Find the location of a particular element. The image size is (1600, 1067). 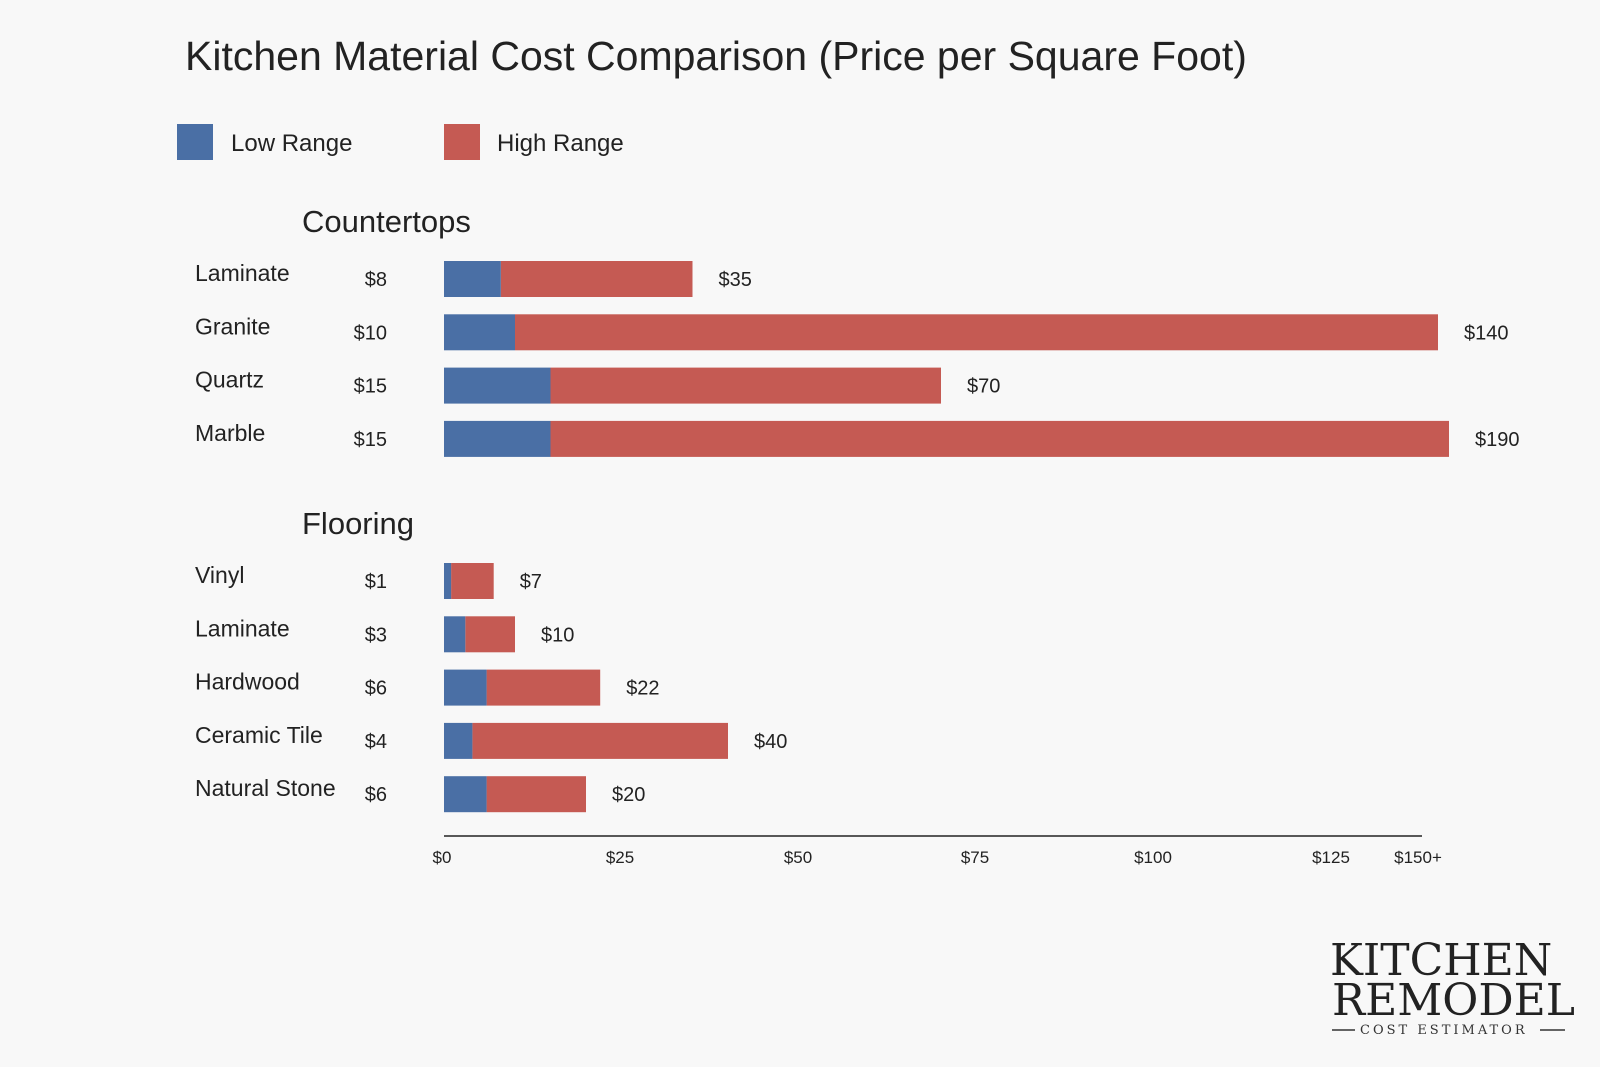

x-tick-label: $50 is located at coordinates (798, 857).